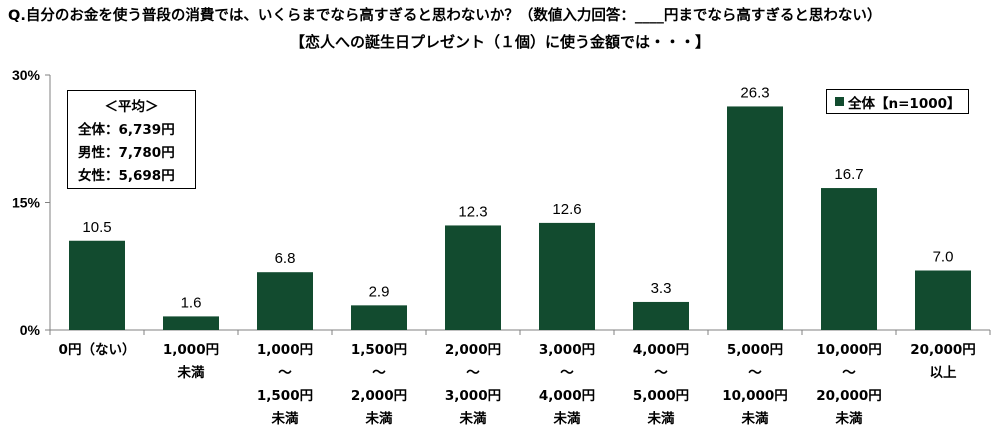  What do you see at coordinates (191, 302) in the screenshot?
I see `data-label: 1.6` at bounding box center [191, 302].